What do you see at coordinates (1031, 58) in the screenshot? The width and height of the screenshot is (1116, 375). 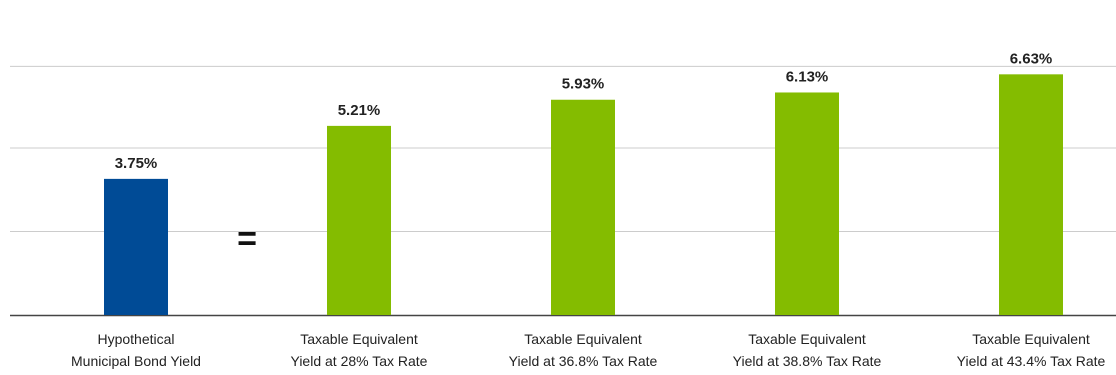 I see `data-label-4: 6.63%` at bounding box center [1031, 58].